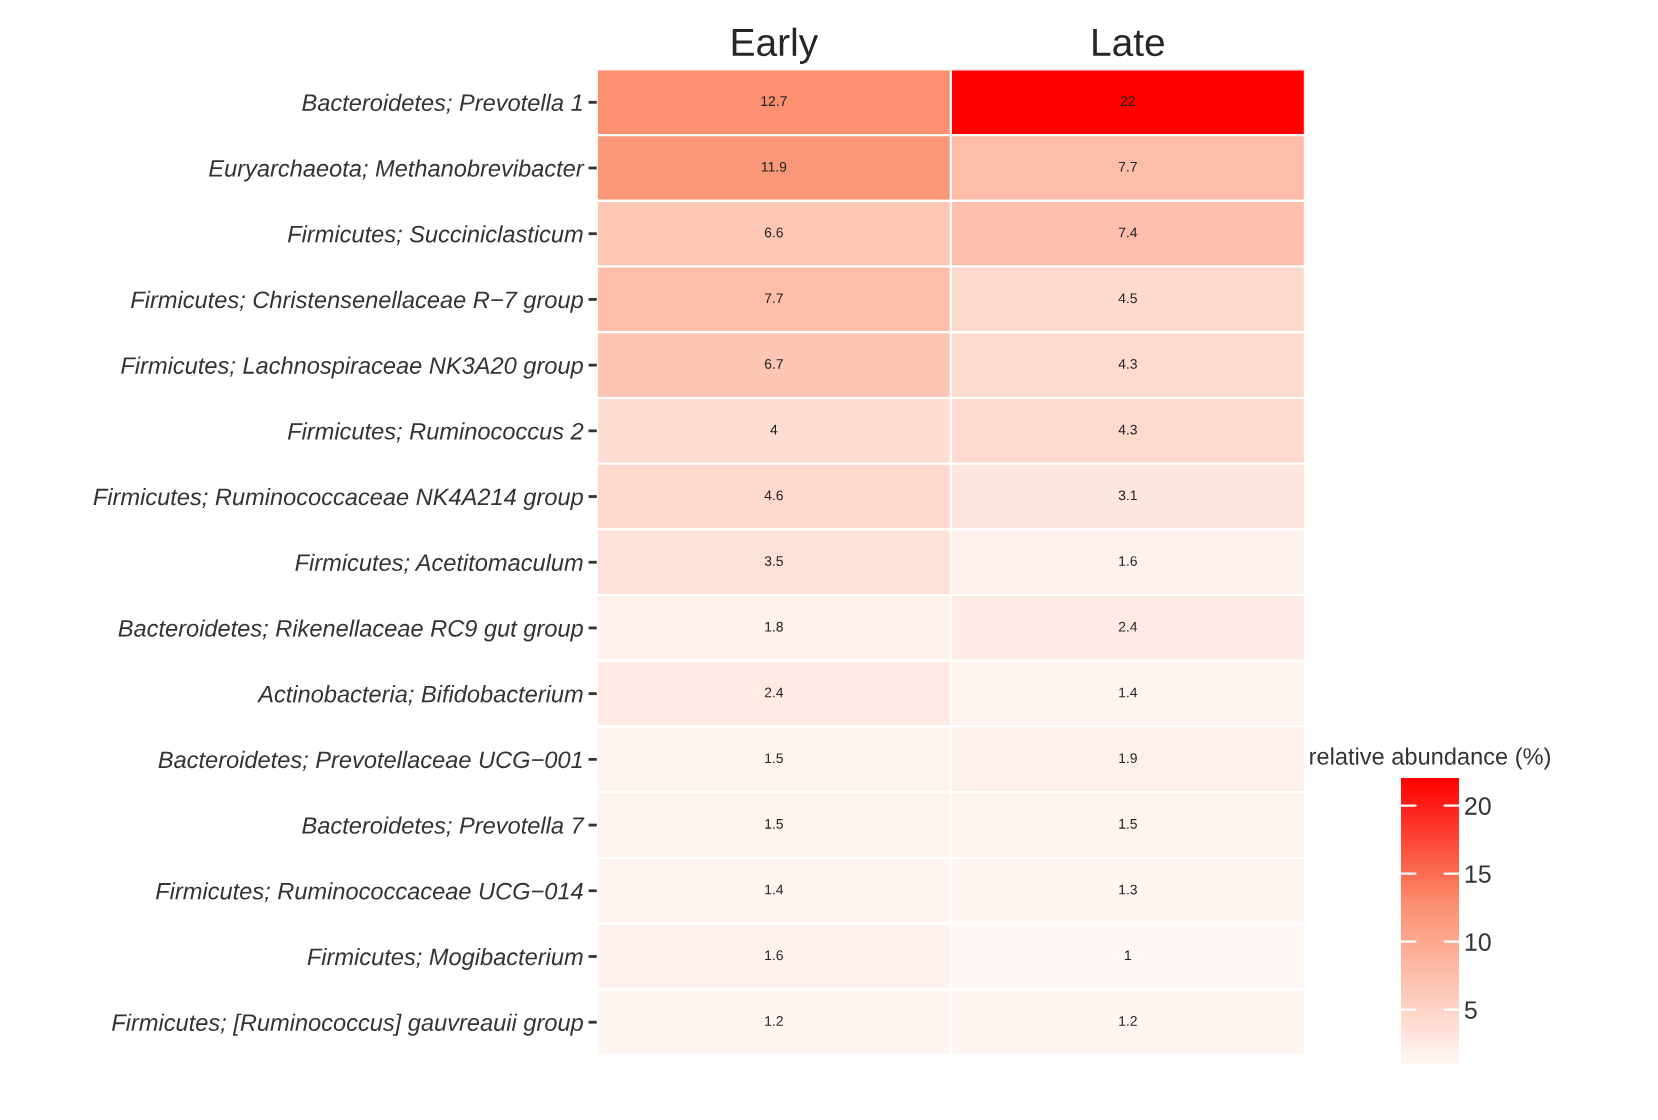 This screenshot has height=1120, width=1658. What do you see at coordinates (1127, 101) in the screenshot?
I see `data-label: 22` at bounding box center [1127, 101].